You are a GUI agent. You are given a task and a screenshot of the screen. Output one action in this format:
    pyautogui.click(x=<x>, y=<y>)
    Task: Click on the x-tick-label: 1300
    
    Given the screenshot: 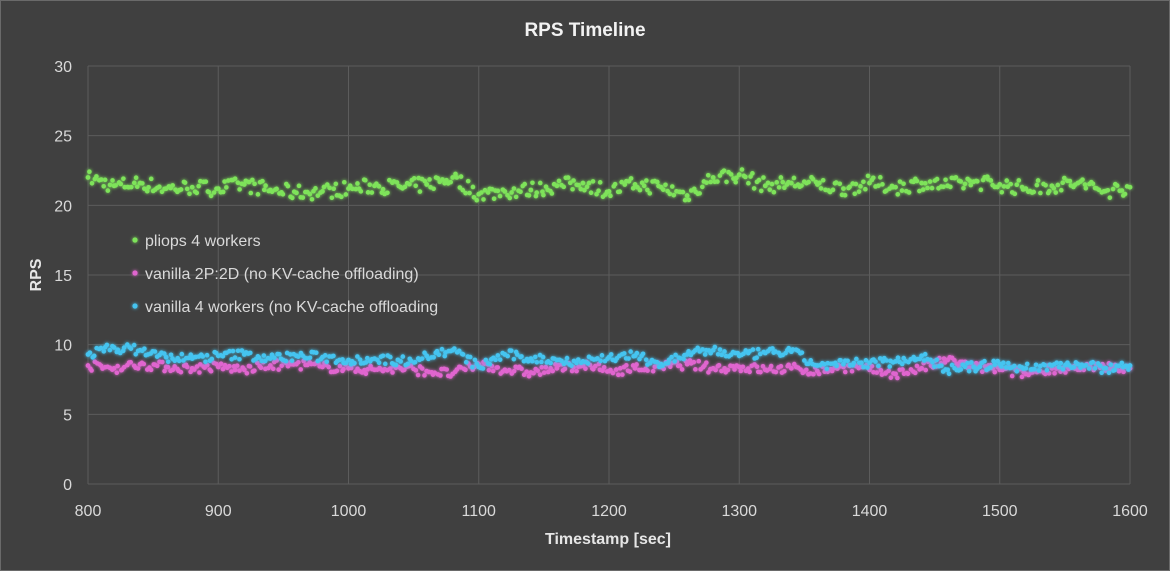 What is the action you would take?
    pyautogui.click(x=739, y=511)
    